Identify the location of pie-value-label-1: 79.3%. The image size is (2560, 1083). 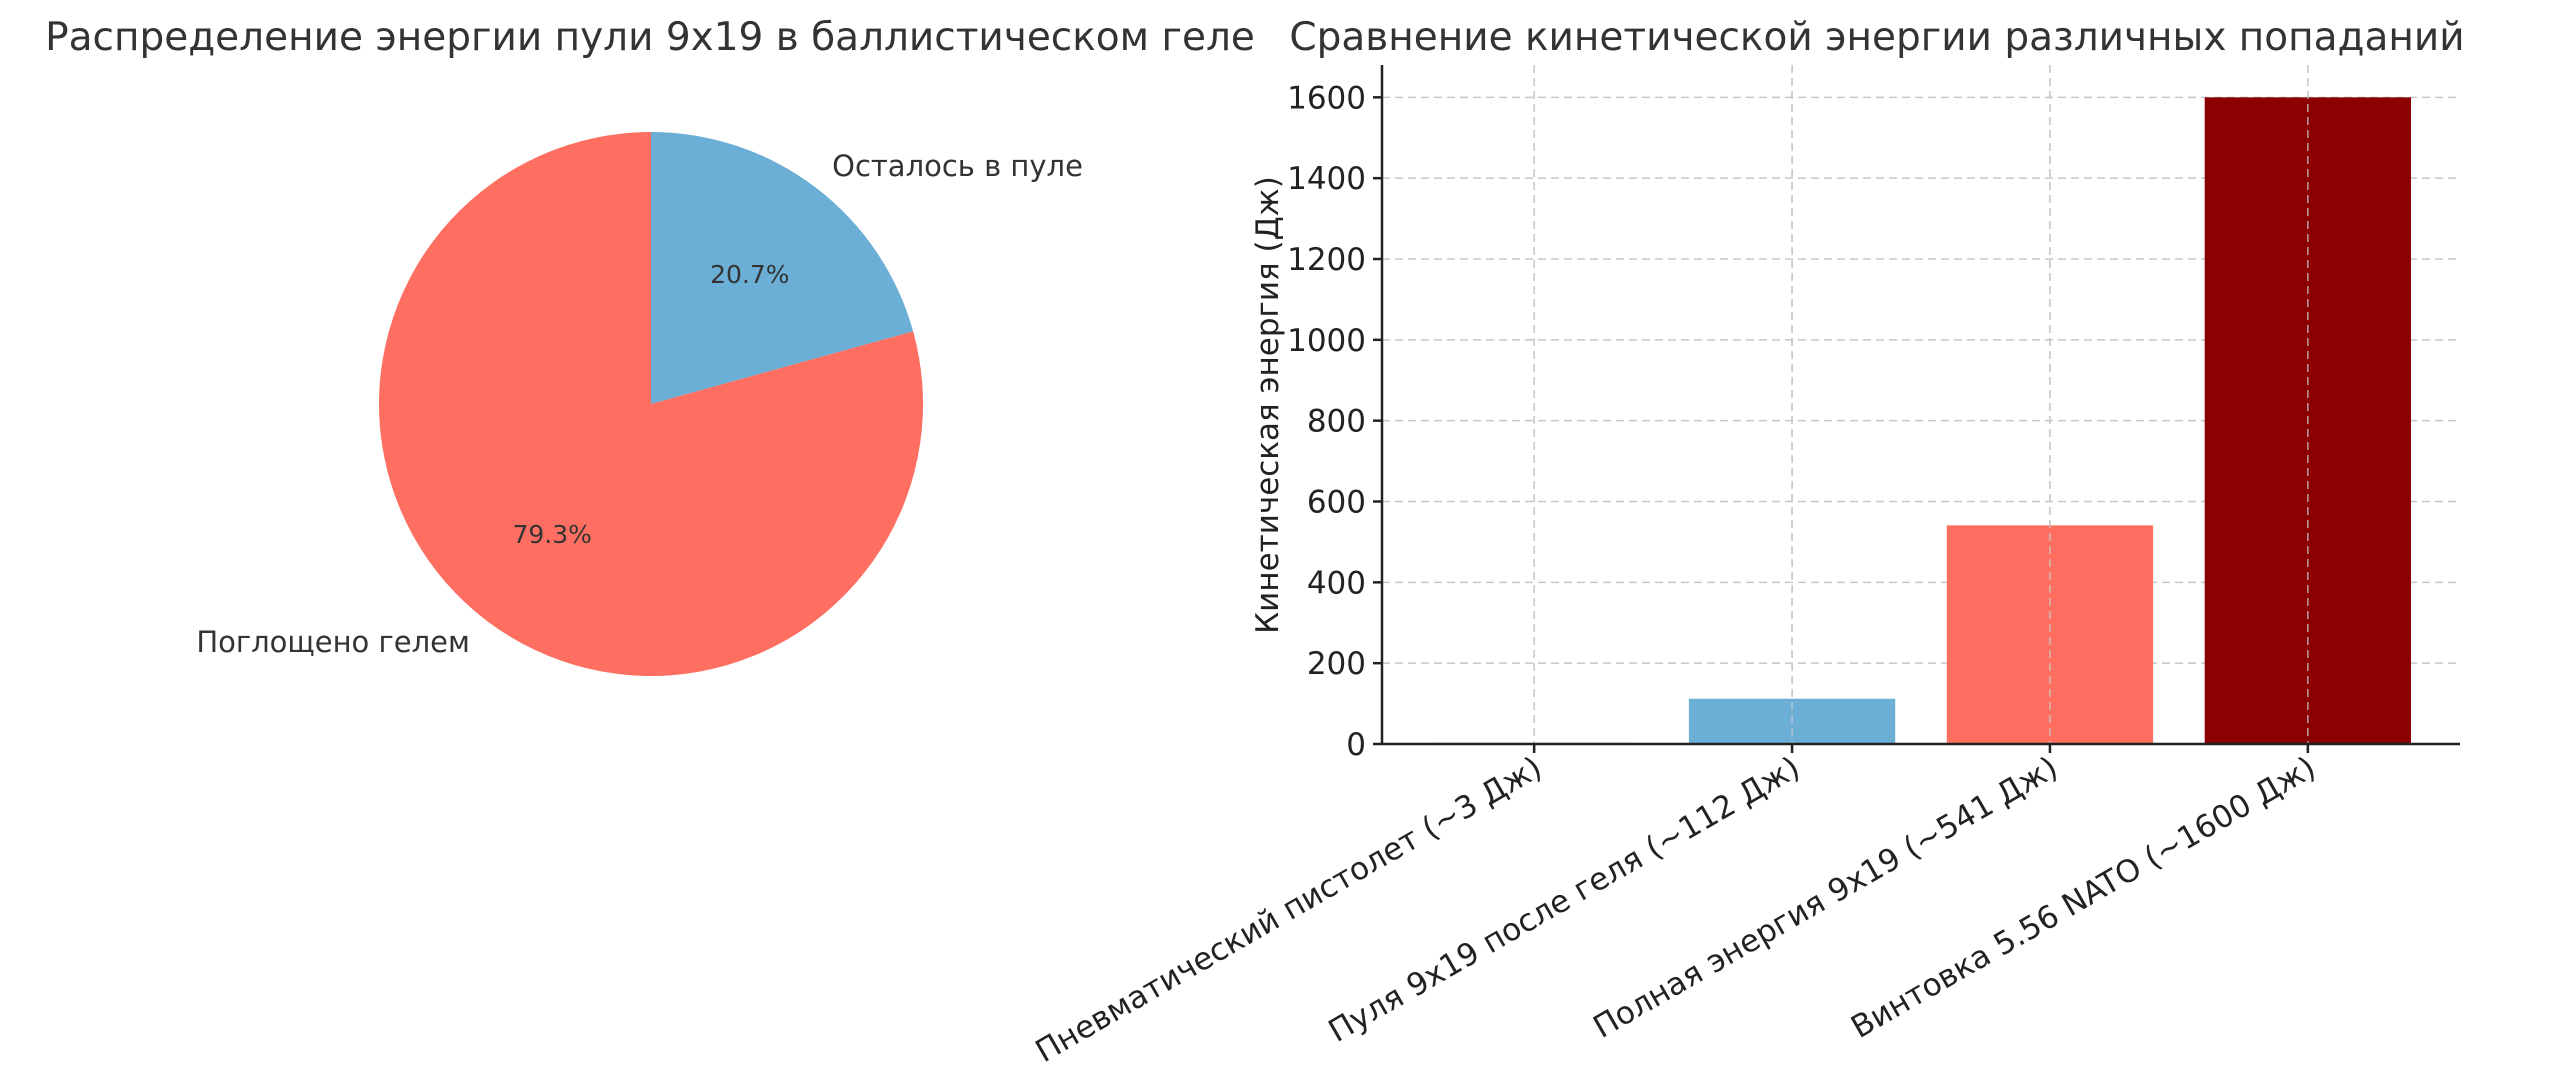
(551, 534).